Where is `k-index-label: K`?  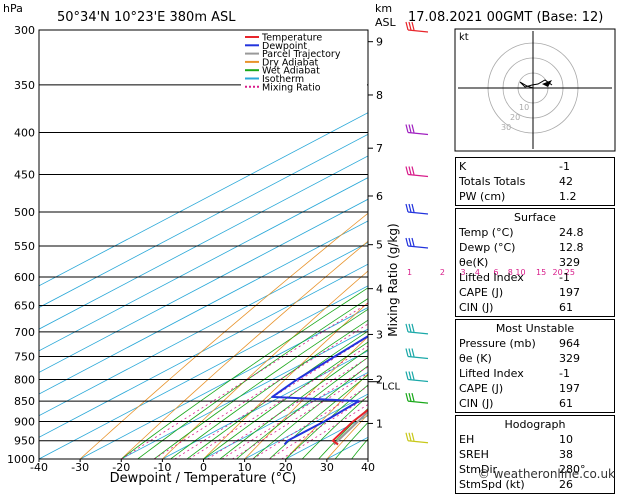 k-index-label: K is located at coordinates (462, 166).